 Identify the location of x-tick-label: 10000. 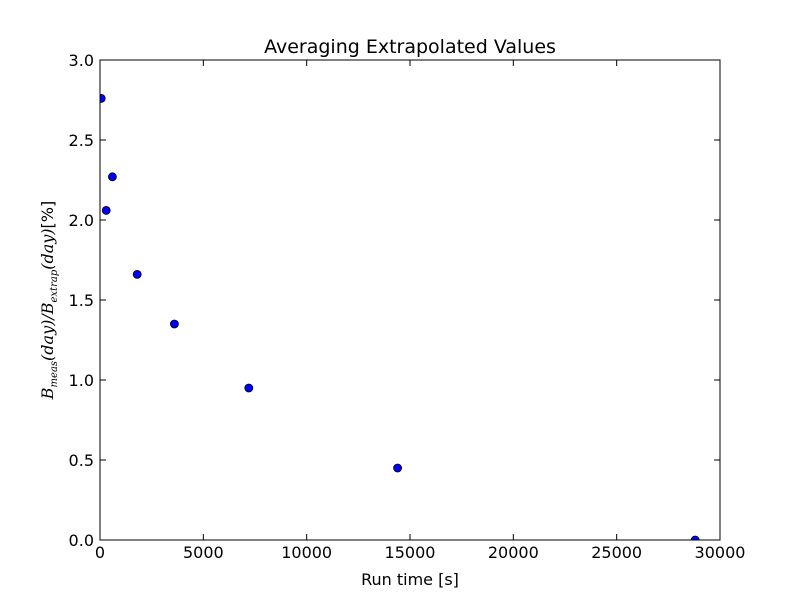
(306, 552).